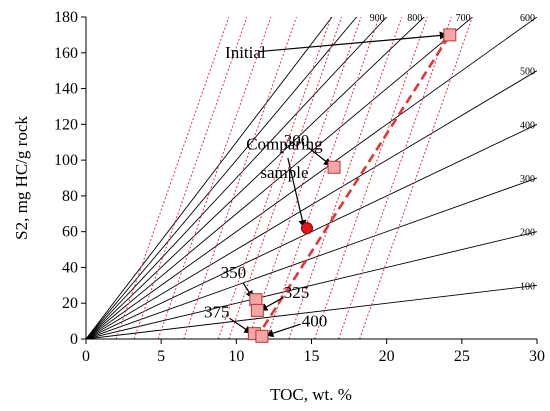  What do you see at coordinates (387, 356) in the screenshot?
I see `x-tick-label-20: 20` at bounding box center [387, 356].